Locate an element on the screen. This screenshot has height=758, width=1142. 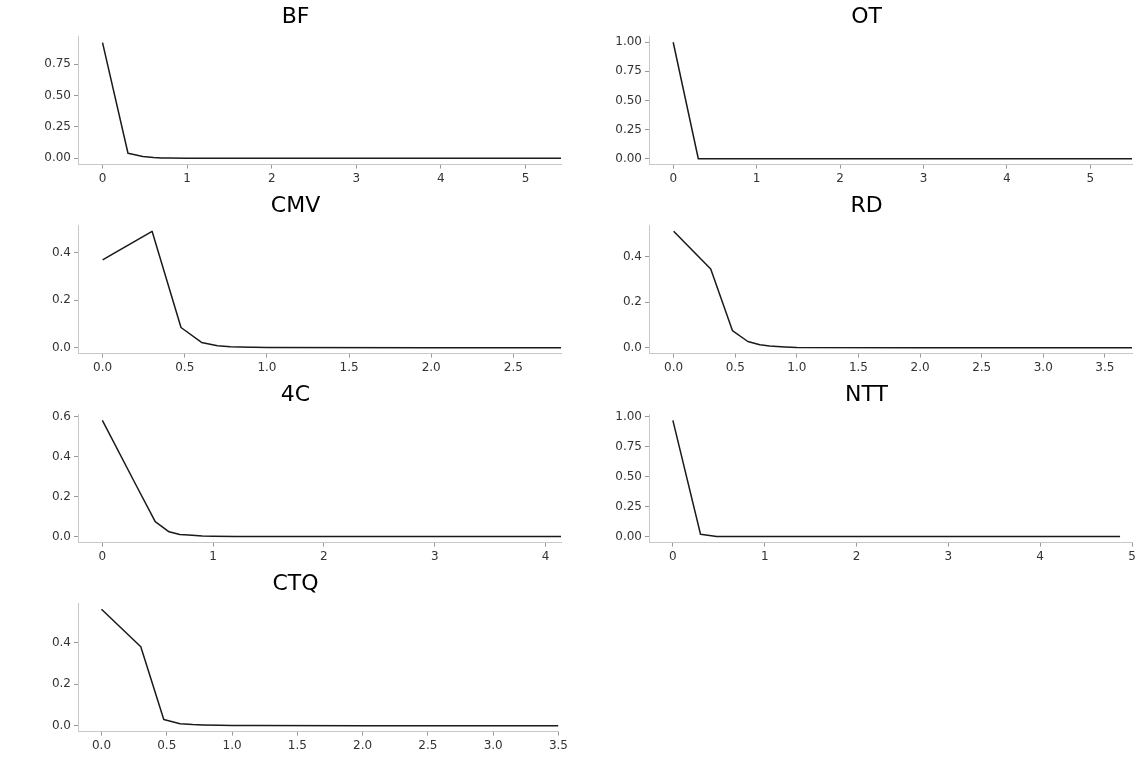
chart-title: NTT is located at coordinates (867, 393).